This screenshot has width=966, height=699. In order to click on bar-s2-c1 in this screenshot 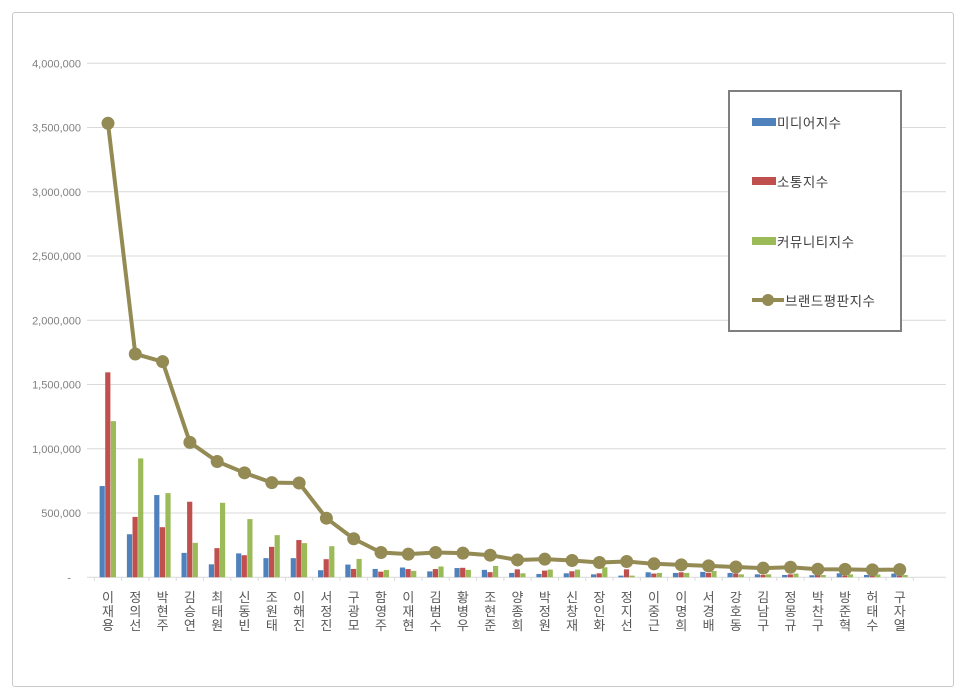, I will do `click(141, 518)`.